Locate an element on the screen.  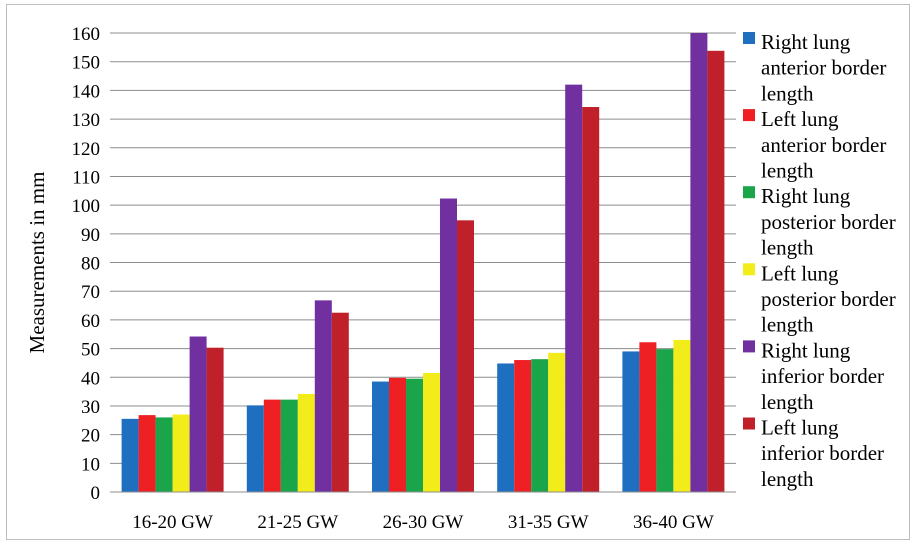
y-tick-label: 120 is located at coordinates (86, 149).